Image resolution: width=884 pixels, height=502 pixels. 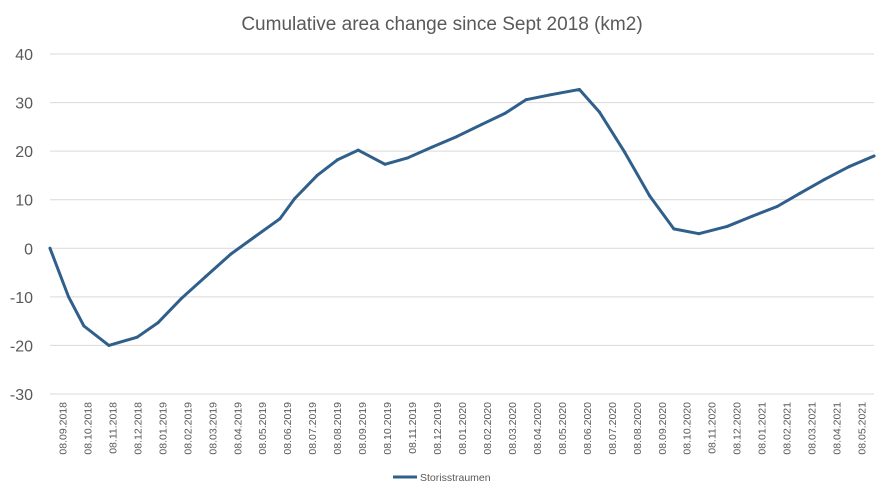 What do you see at coordinates (113, 428) in the screenshot?
I see `x-tick-label: 08.11.2018` at bounding box center [113, 428].